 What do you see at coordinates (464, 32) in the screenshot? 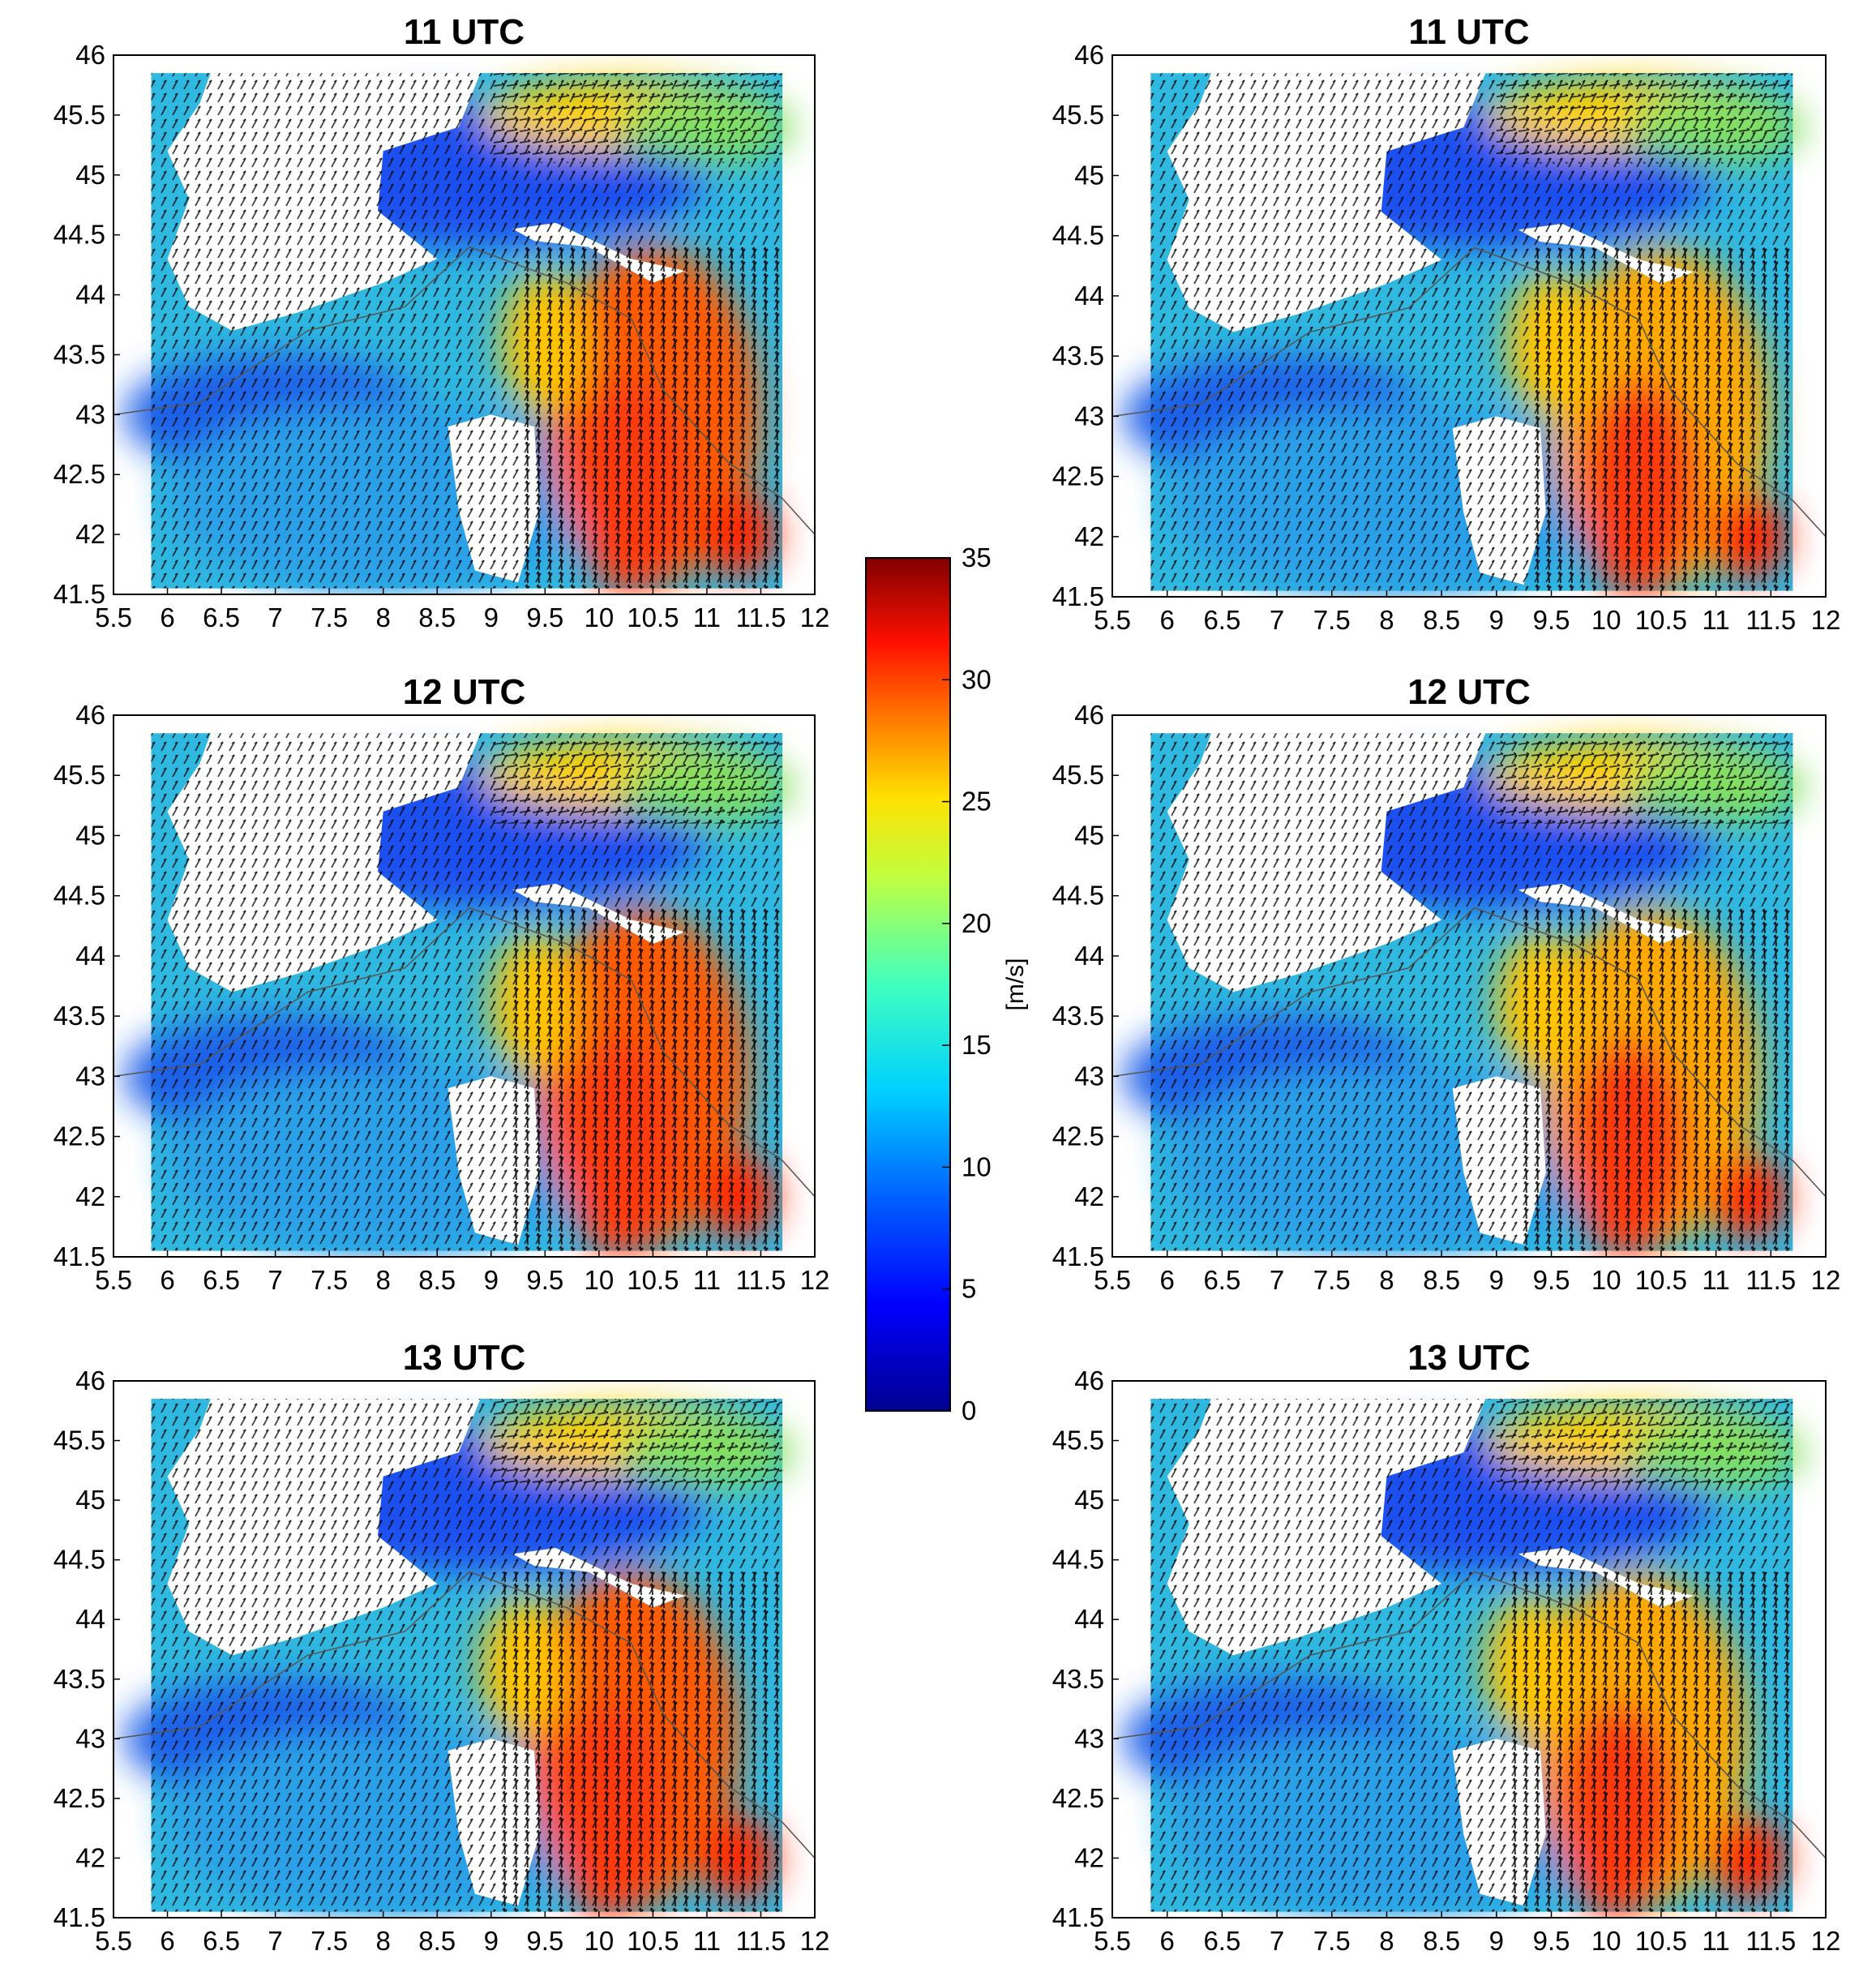
I see `panel-title: 11 UTC` at bounding box center [464, 32].